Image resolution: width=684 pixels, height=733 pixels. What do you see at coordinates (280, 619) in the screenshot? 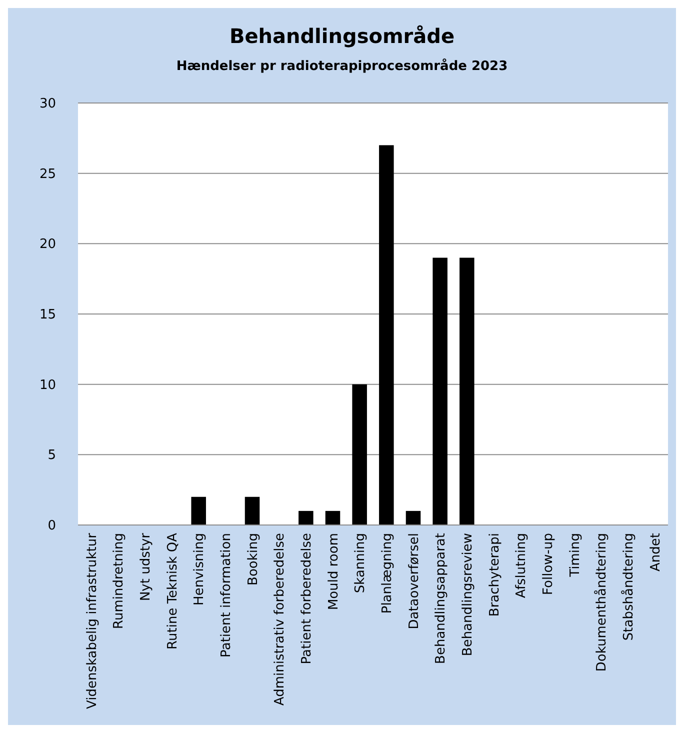
I see `x-tick-label: Administrativ forberedelse` at bounding box center [280, 619].